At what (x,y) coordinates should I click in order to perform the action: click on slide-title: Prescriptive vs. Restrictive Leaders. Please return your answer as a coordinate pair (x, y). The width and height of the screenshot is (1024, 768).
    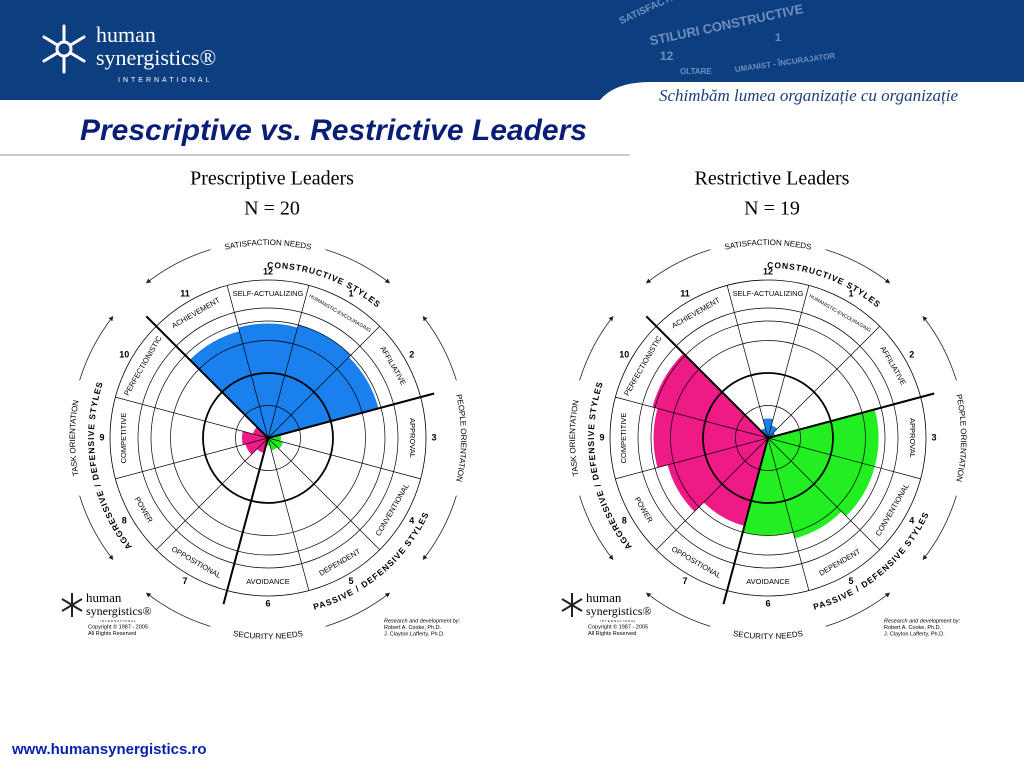
    Looking at the image, I should click on (333, 130).